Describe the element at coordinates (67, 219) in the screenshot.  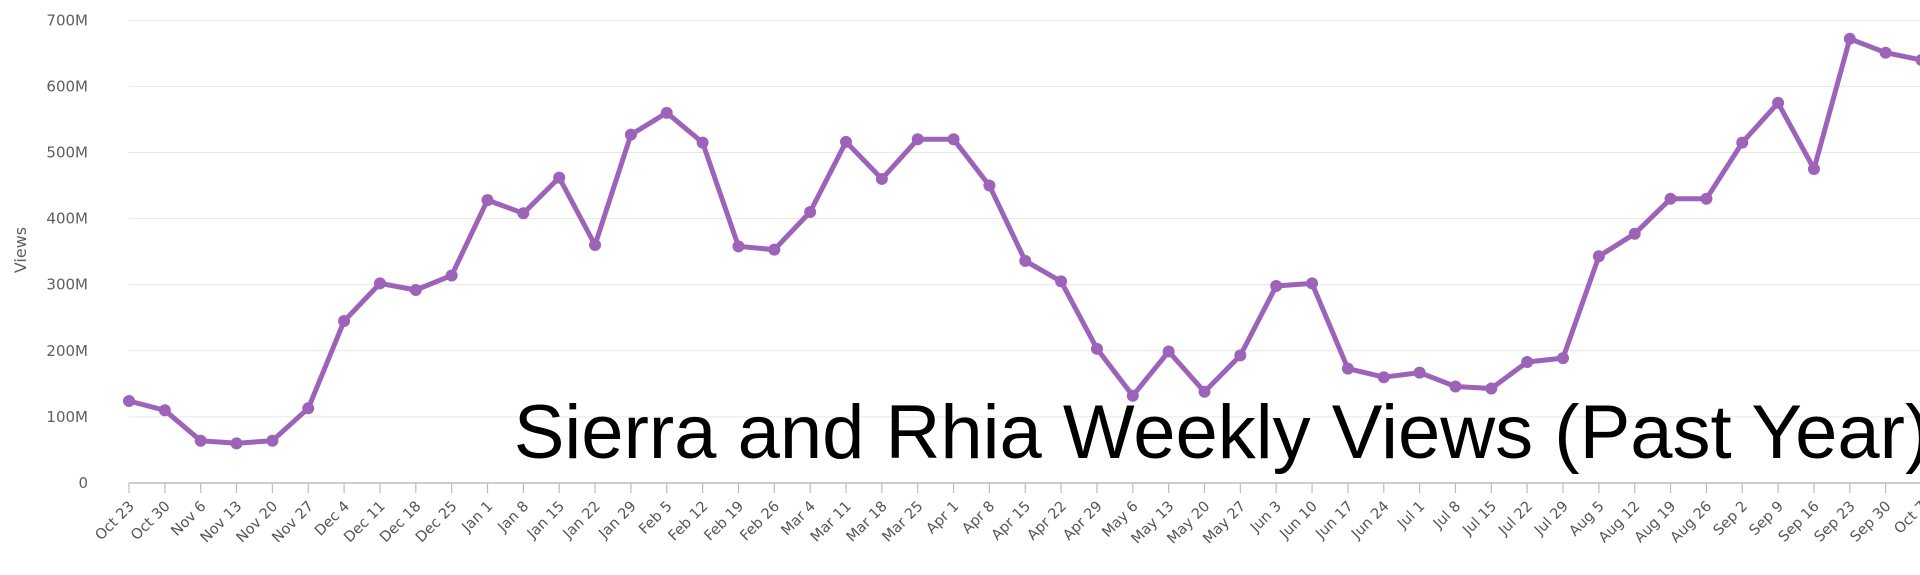
I see `y-tick-label: 400M` at that location.